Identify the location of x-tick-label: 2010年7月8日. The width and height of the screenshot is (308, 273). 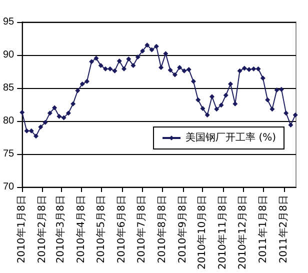
(141, 229).